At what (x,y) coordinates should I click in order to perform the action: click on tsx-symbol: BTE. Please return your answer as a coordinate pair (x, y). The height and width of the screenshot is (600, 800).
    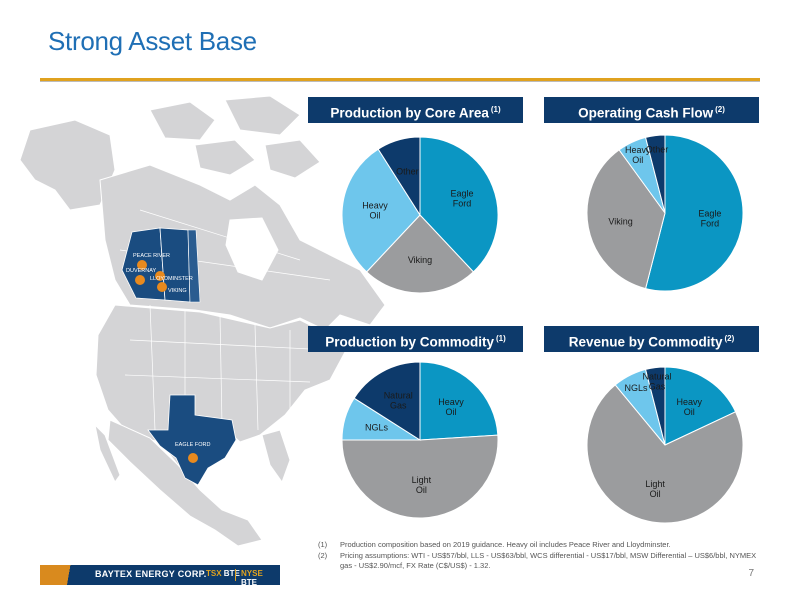
    Looking at the image, I should click on (231, 573).